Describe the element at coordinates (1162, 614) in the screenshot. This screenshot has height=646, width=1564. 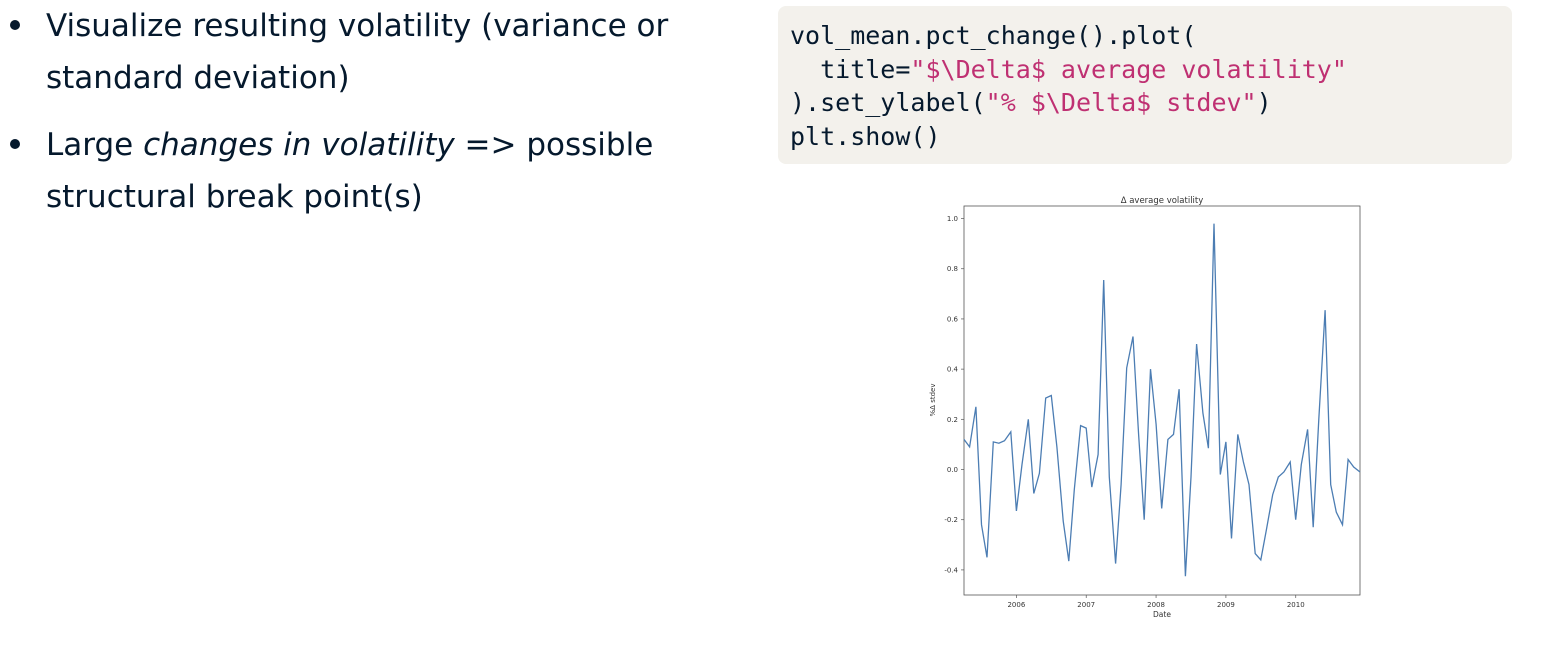
I see `x-axis-label: Date` at that location.